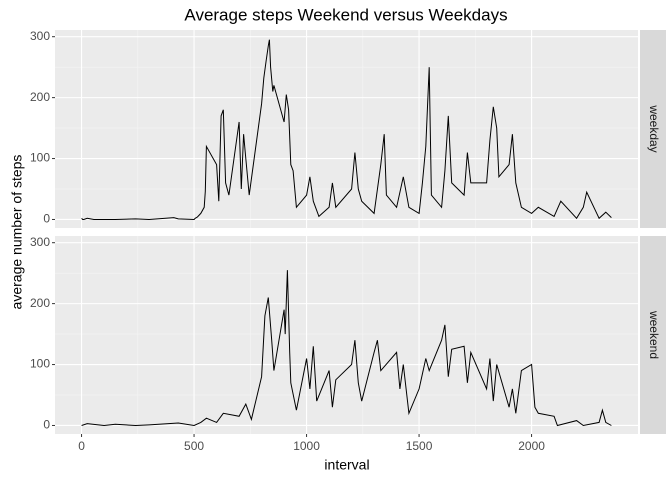 The image size is (672, 480). Describe the element at coordinates (306, 446) in the screenshot. I see `x-tick-label: 1000` at that location.